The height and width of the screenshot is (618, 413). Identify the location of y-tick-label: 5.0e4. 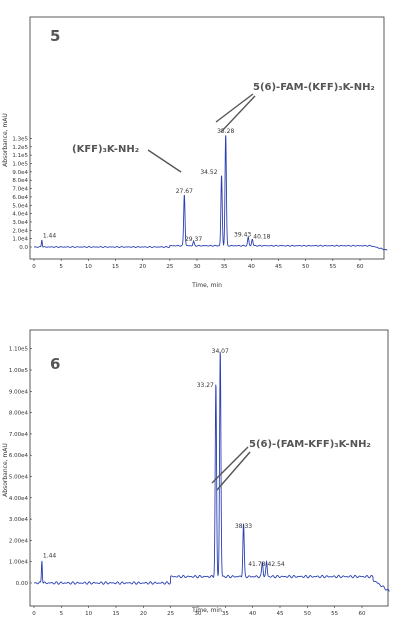
(20, 206).